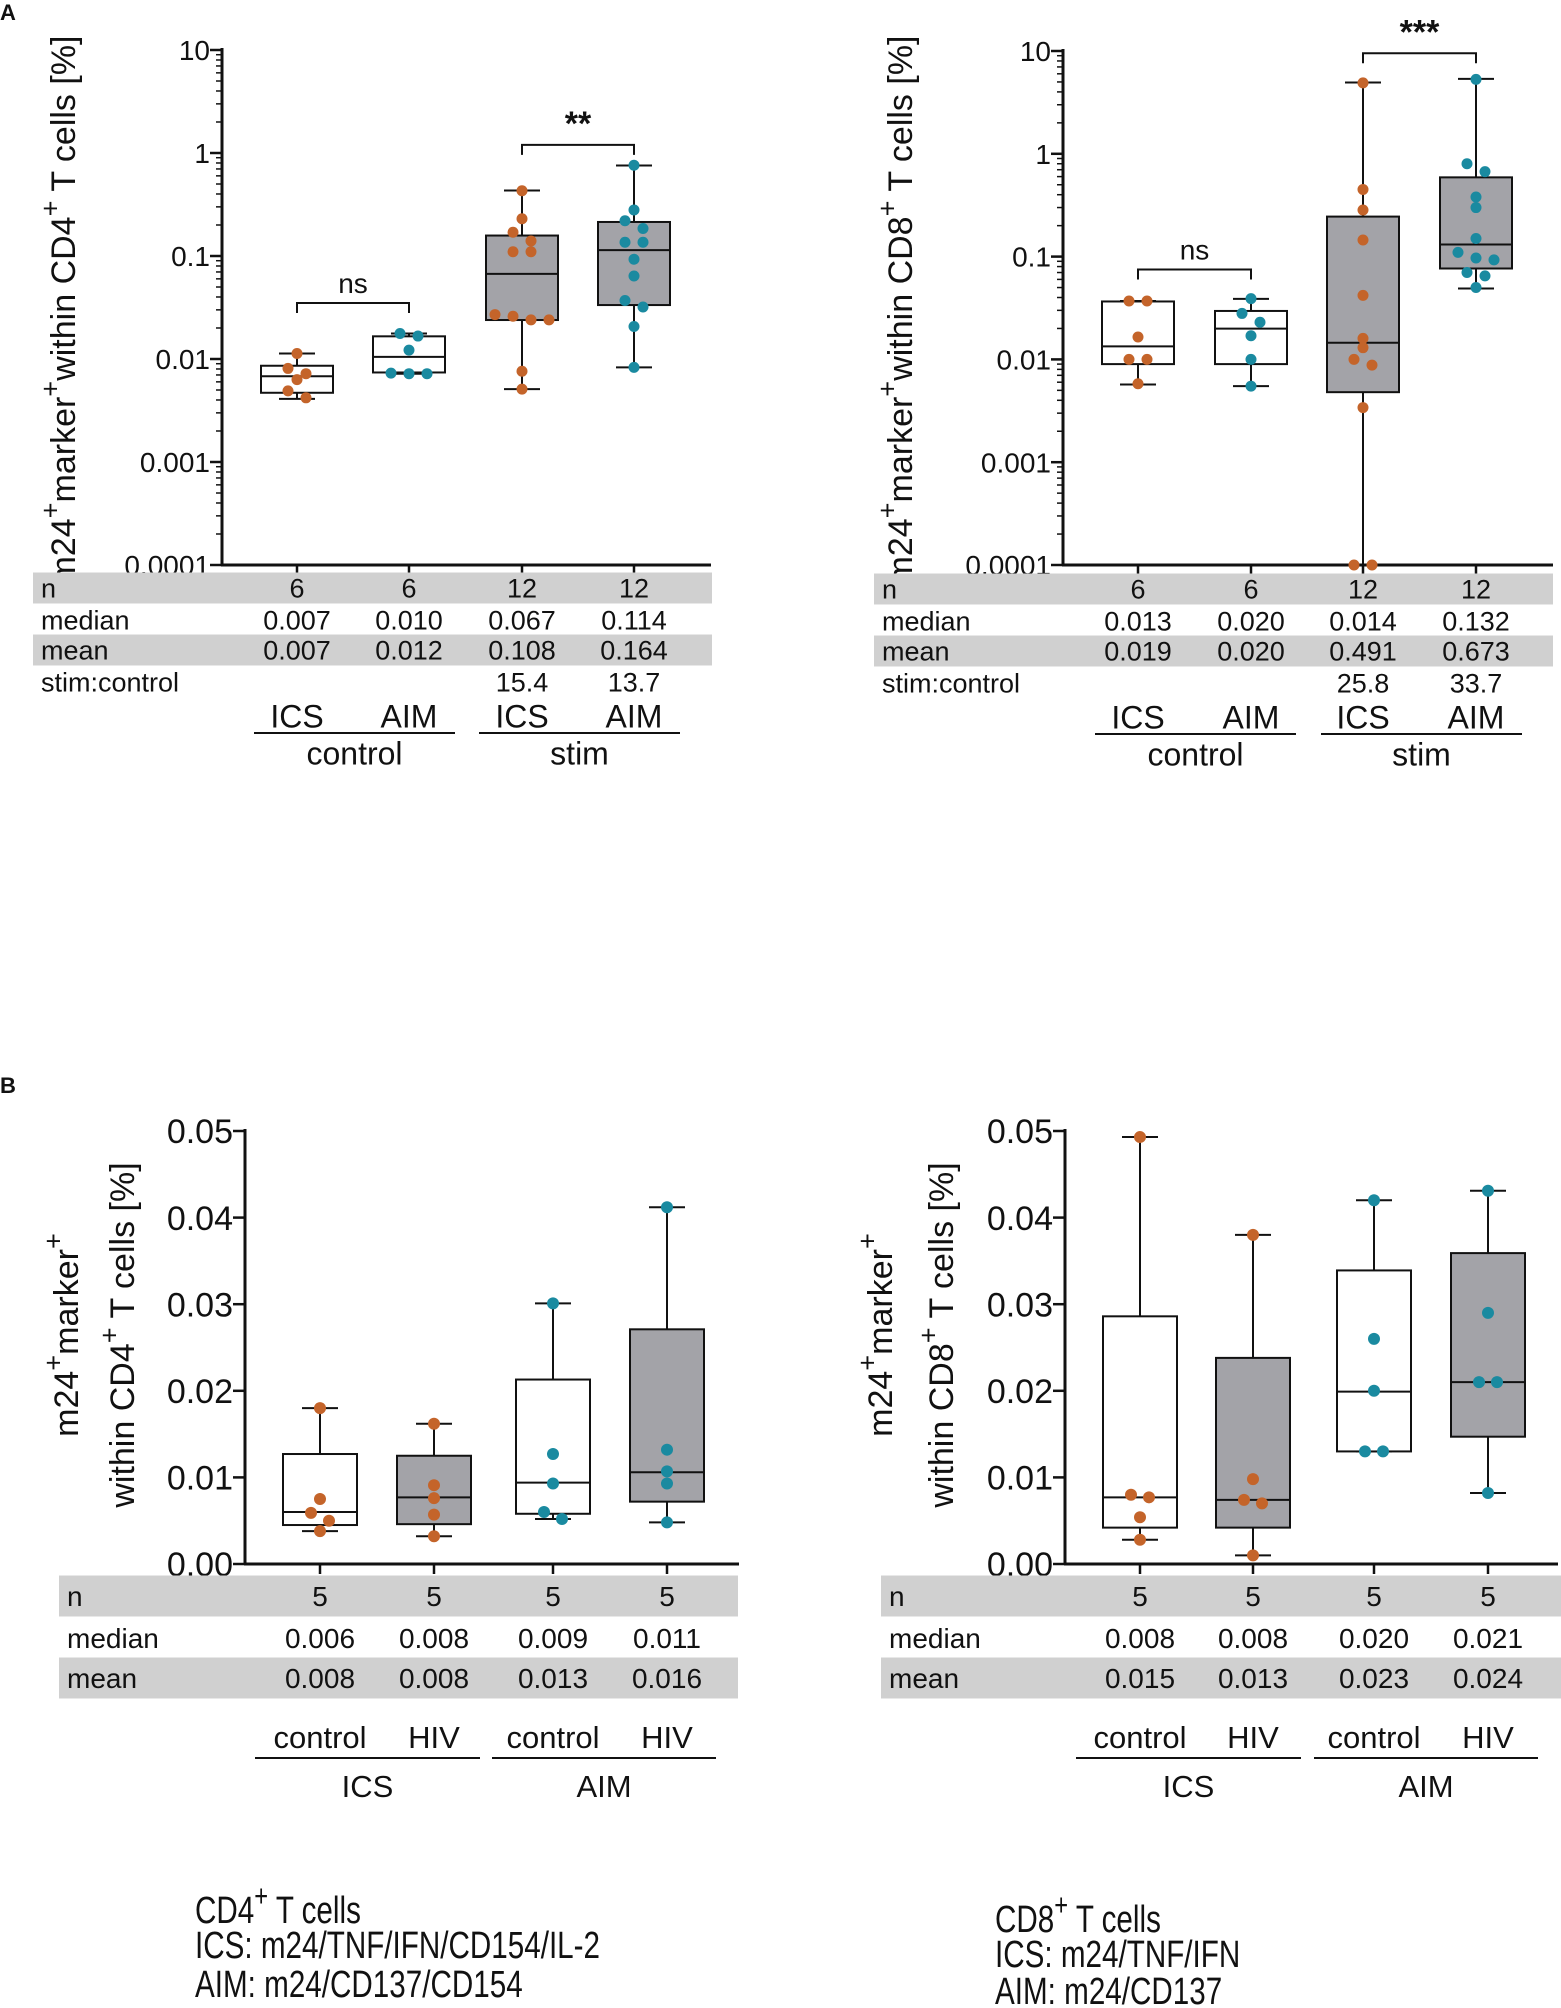 Image resolution: width=1561 pixels, height=2008 pixels. I want to click on group-label: stim, so click(1421, 755).